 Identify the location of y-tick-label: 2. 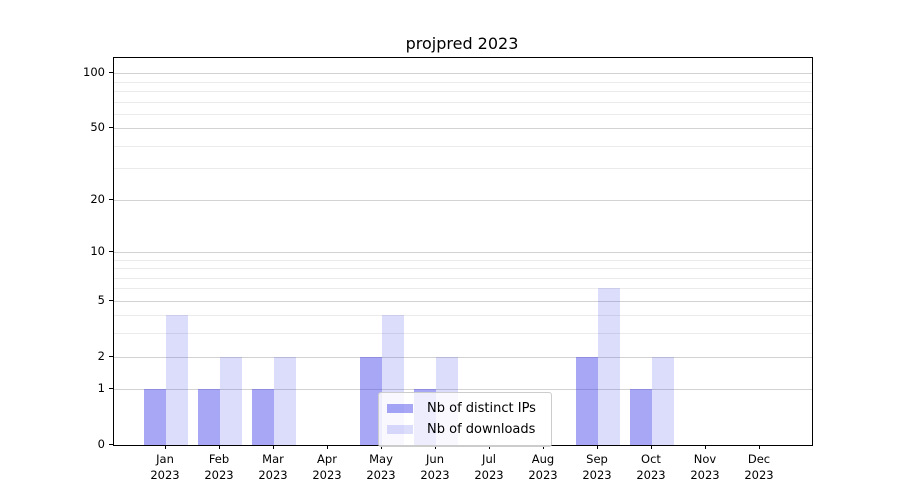
(101, 355).